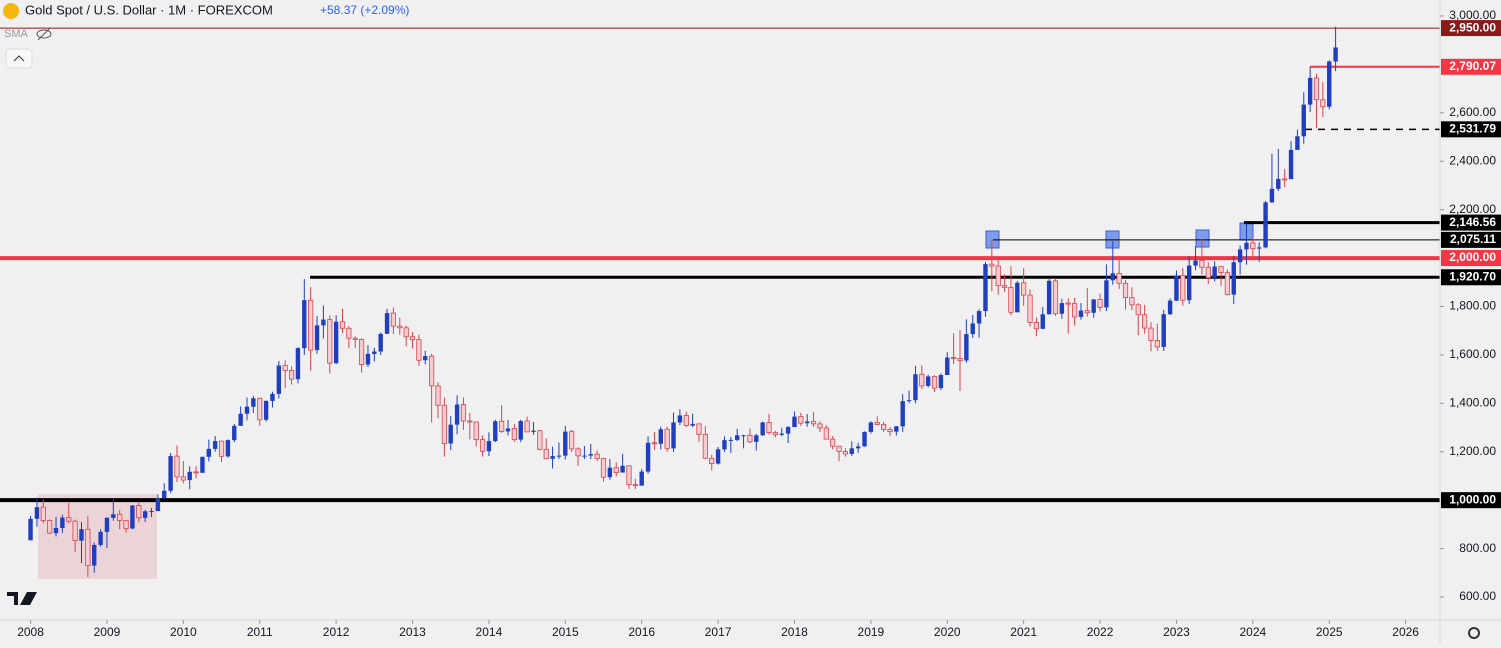 The width and height of the screenshot is (1501, 648). Describe the element at coordinates (1405, 632) in the screenshot. I see `x-tick-label: 2026` at that location.